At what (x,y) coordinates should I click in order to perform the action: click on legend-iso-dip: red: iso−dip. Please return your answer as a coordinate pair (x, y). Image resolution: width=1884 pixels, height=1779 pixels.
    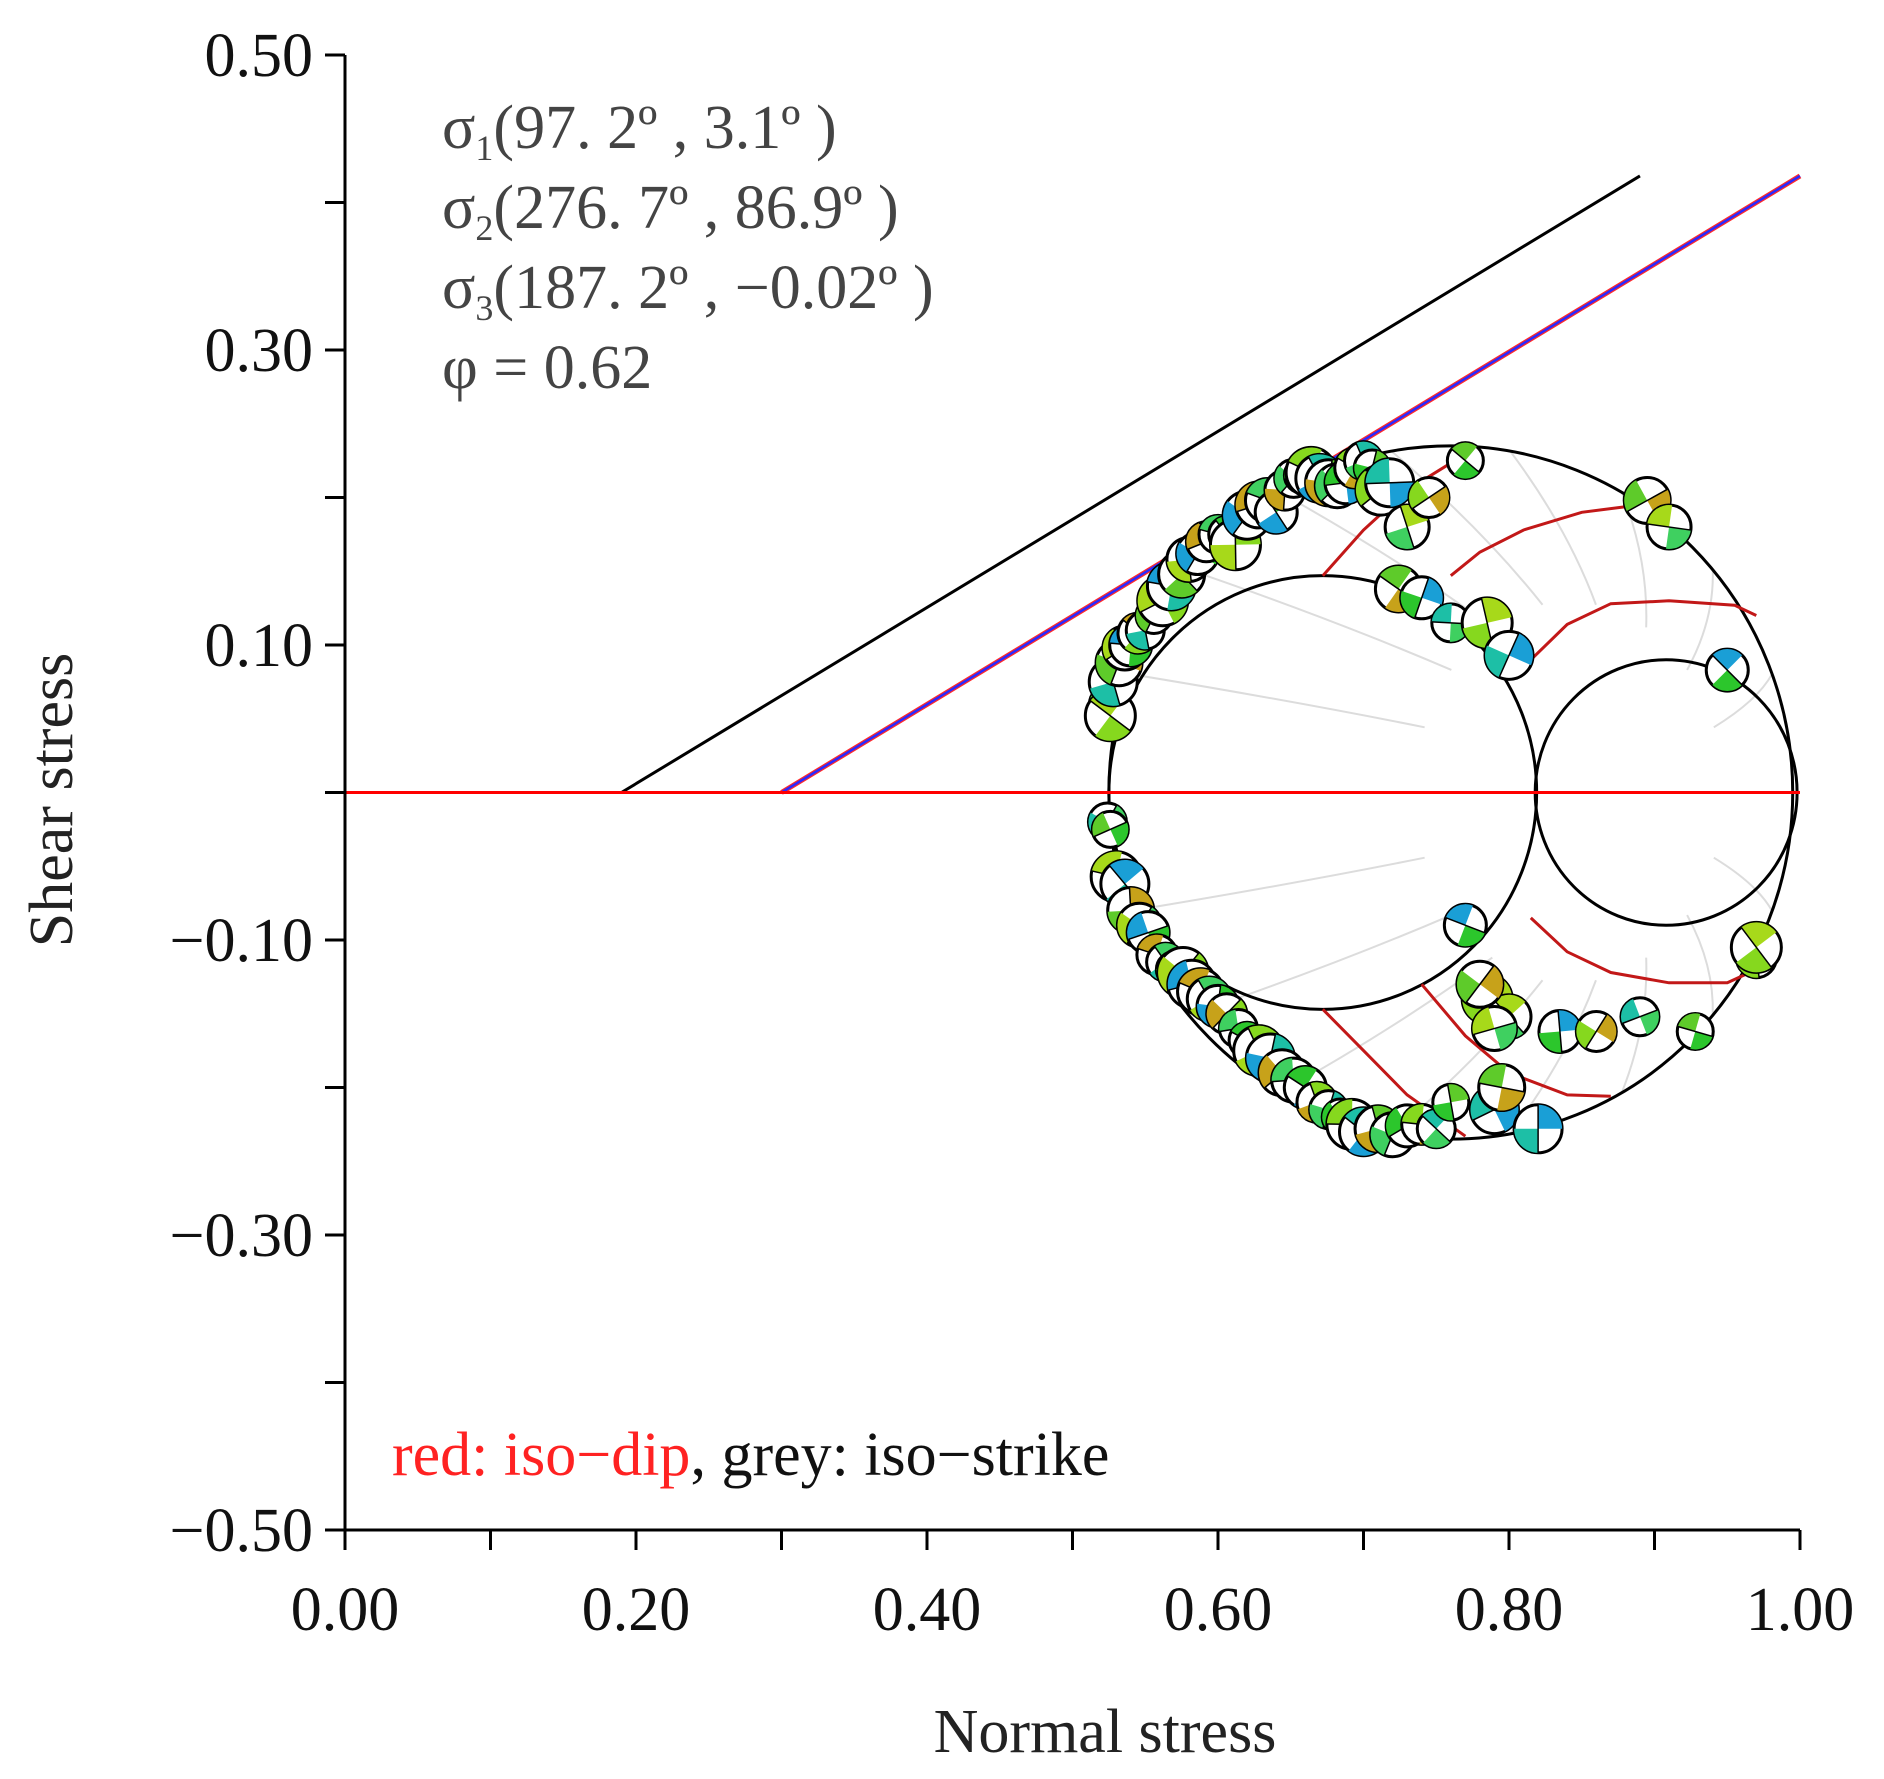
    Looking at the image, I should click on (541, 1455).